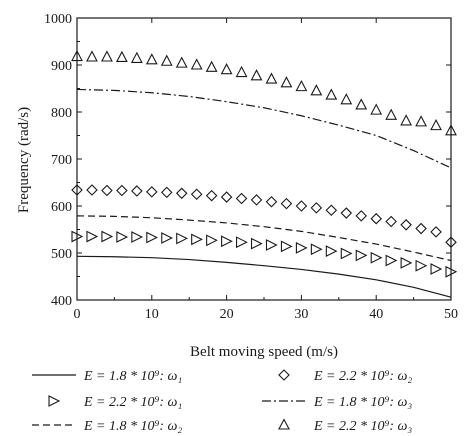 This screenshot has height=436, width=474. What do you see at coordinates (152, 314) in the screenshot?
I see `x-tick-label: 10` at bounding box center [152, 314].